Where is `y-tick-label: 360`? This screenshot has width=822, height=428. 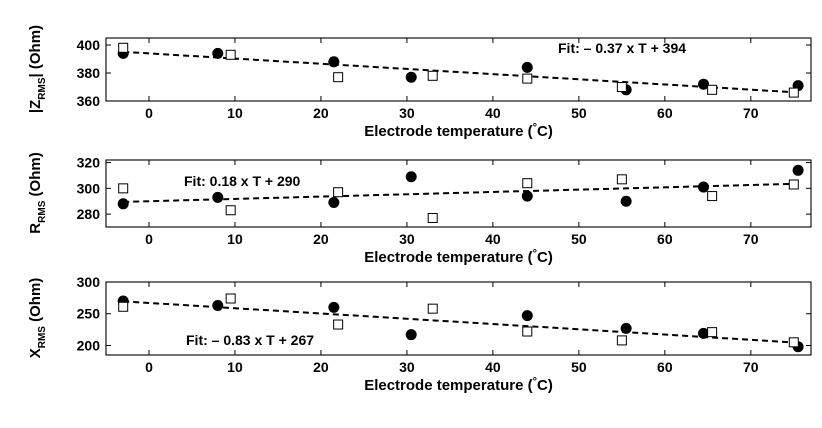 y-tick-label: 360 is located at coordinates (89, 101).